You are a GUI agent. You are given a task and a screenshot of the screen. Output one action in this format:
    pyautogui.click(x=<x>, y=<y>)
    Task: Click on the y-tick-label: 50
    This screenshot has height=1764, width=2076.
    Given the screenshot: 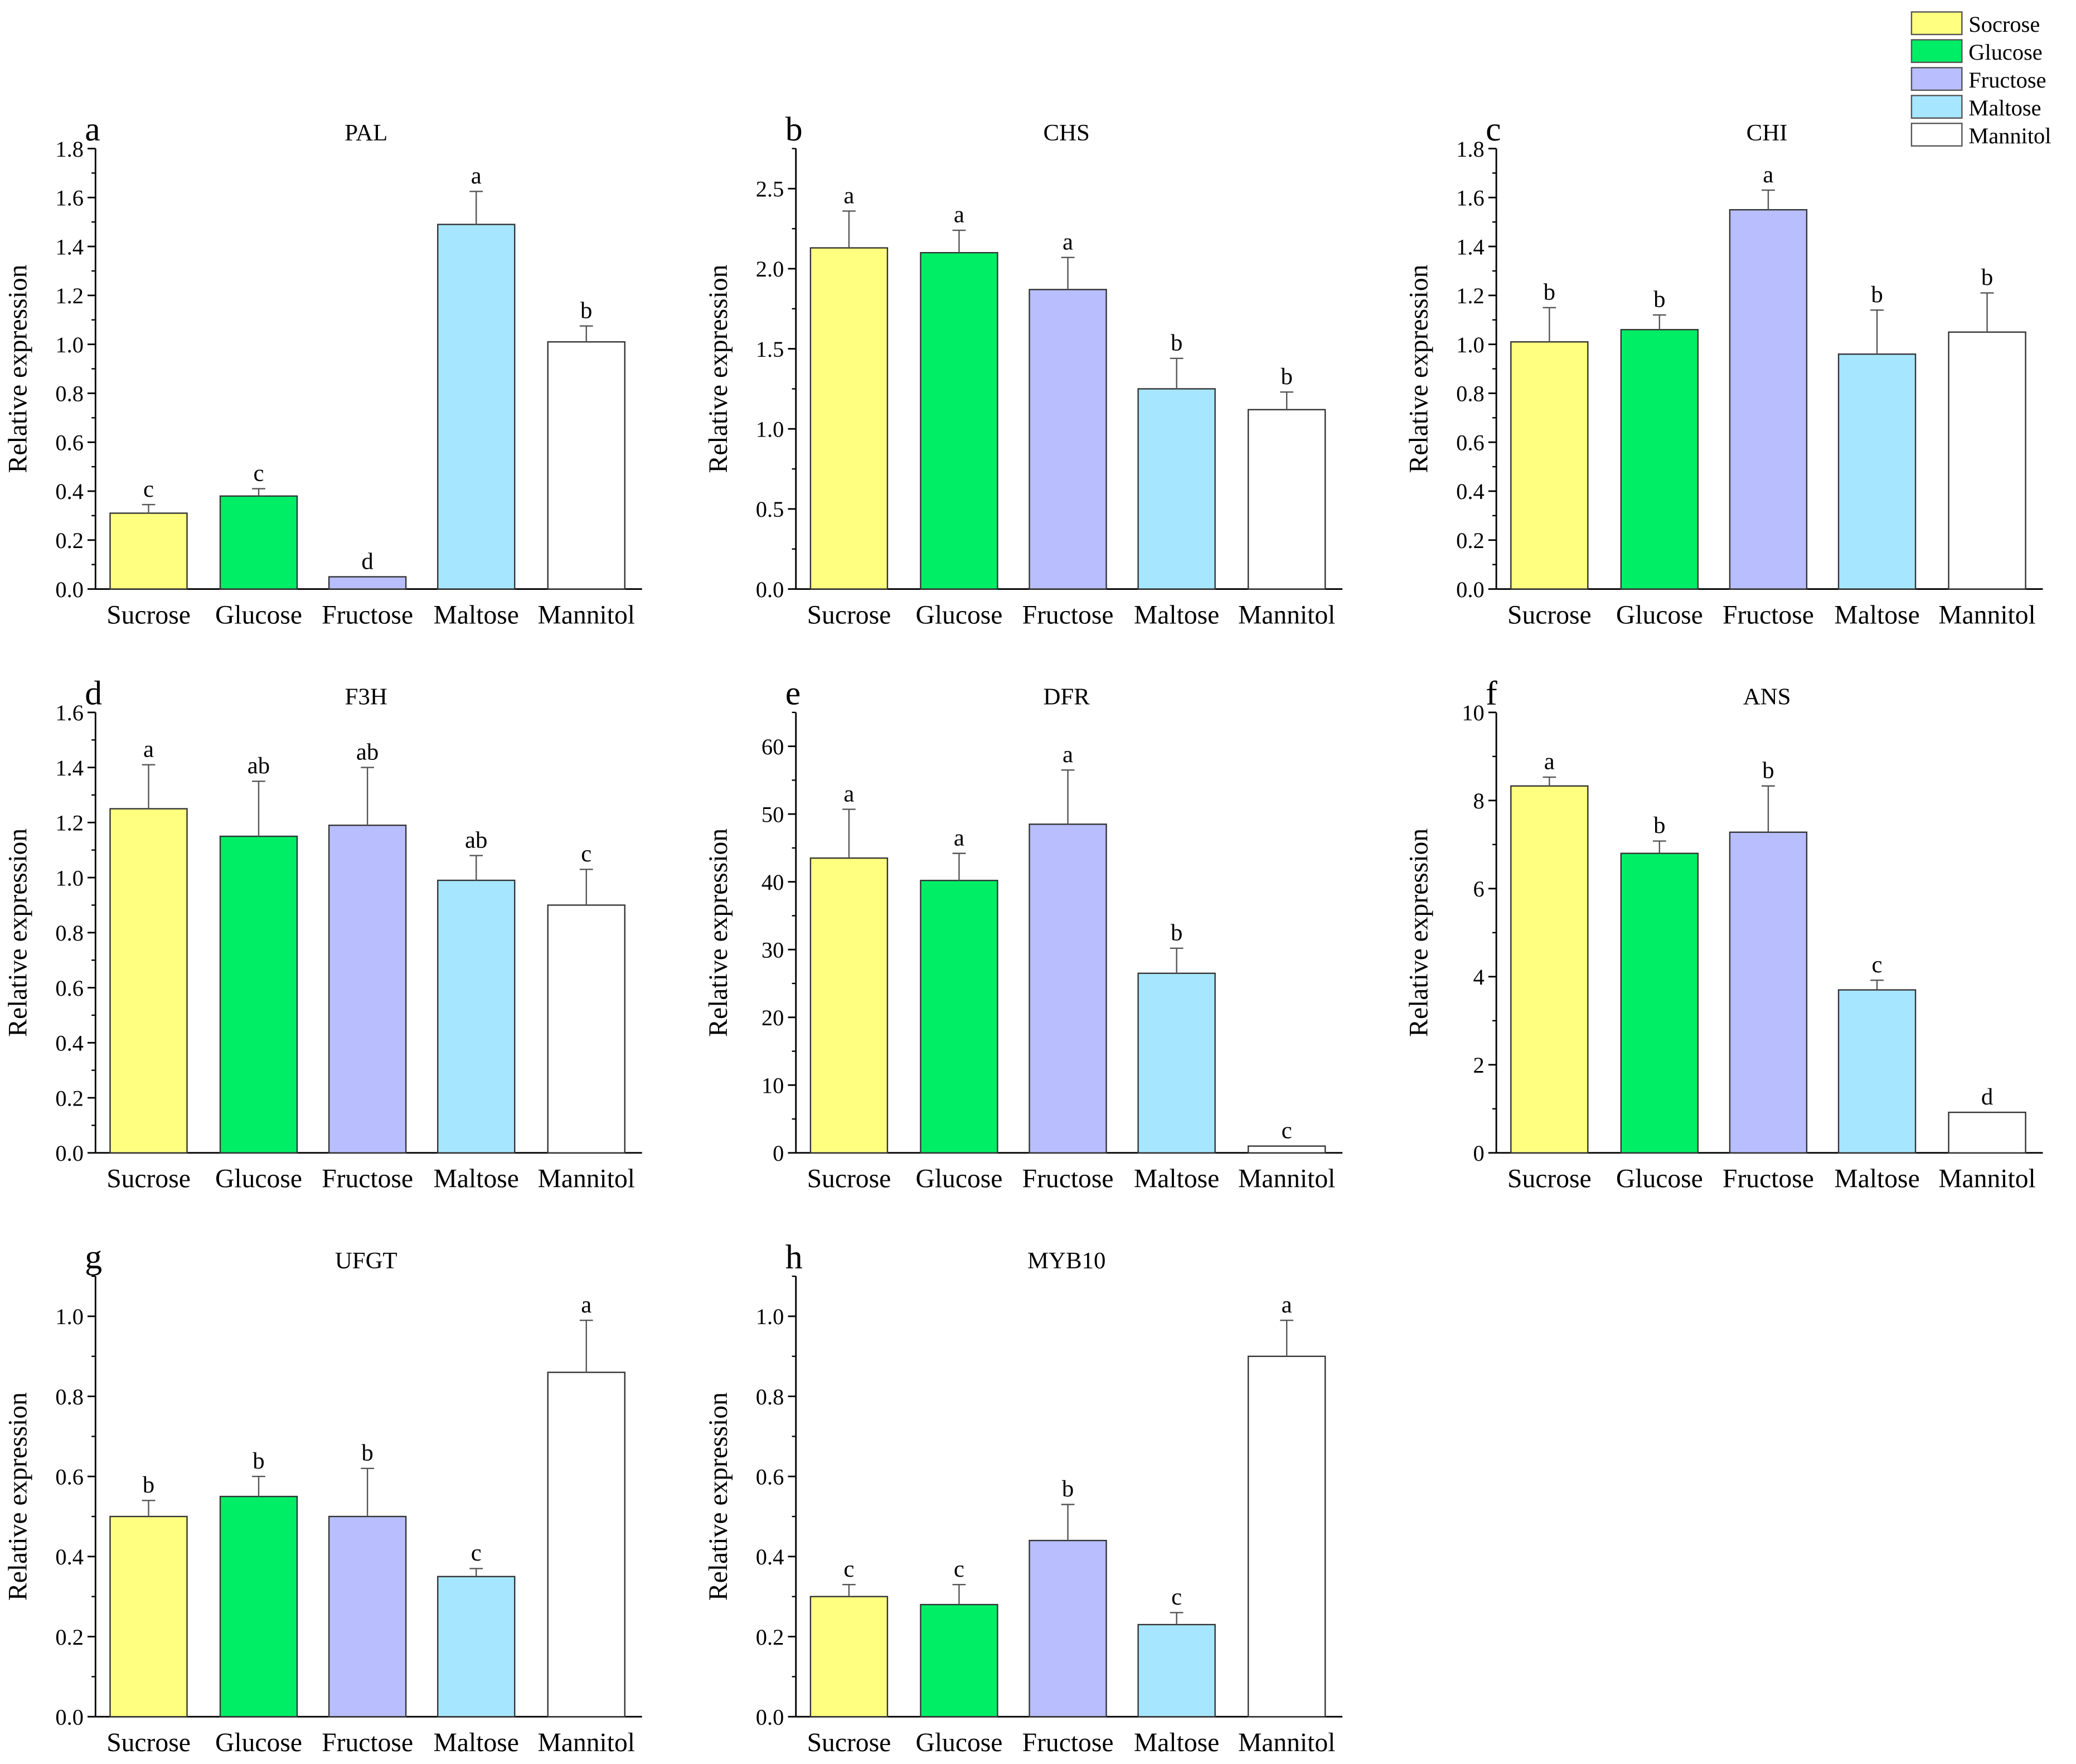 What is the action you would take?
    pyautogui.click(x=772, y=814)
    